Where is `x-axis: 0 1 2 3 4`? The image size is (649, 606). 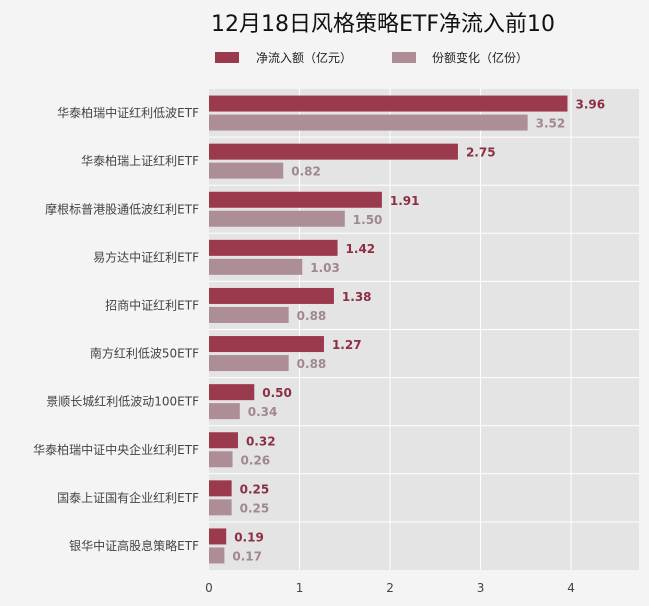 x-axis: 0 1 2 3 4 is located at coordinates (390, 588).